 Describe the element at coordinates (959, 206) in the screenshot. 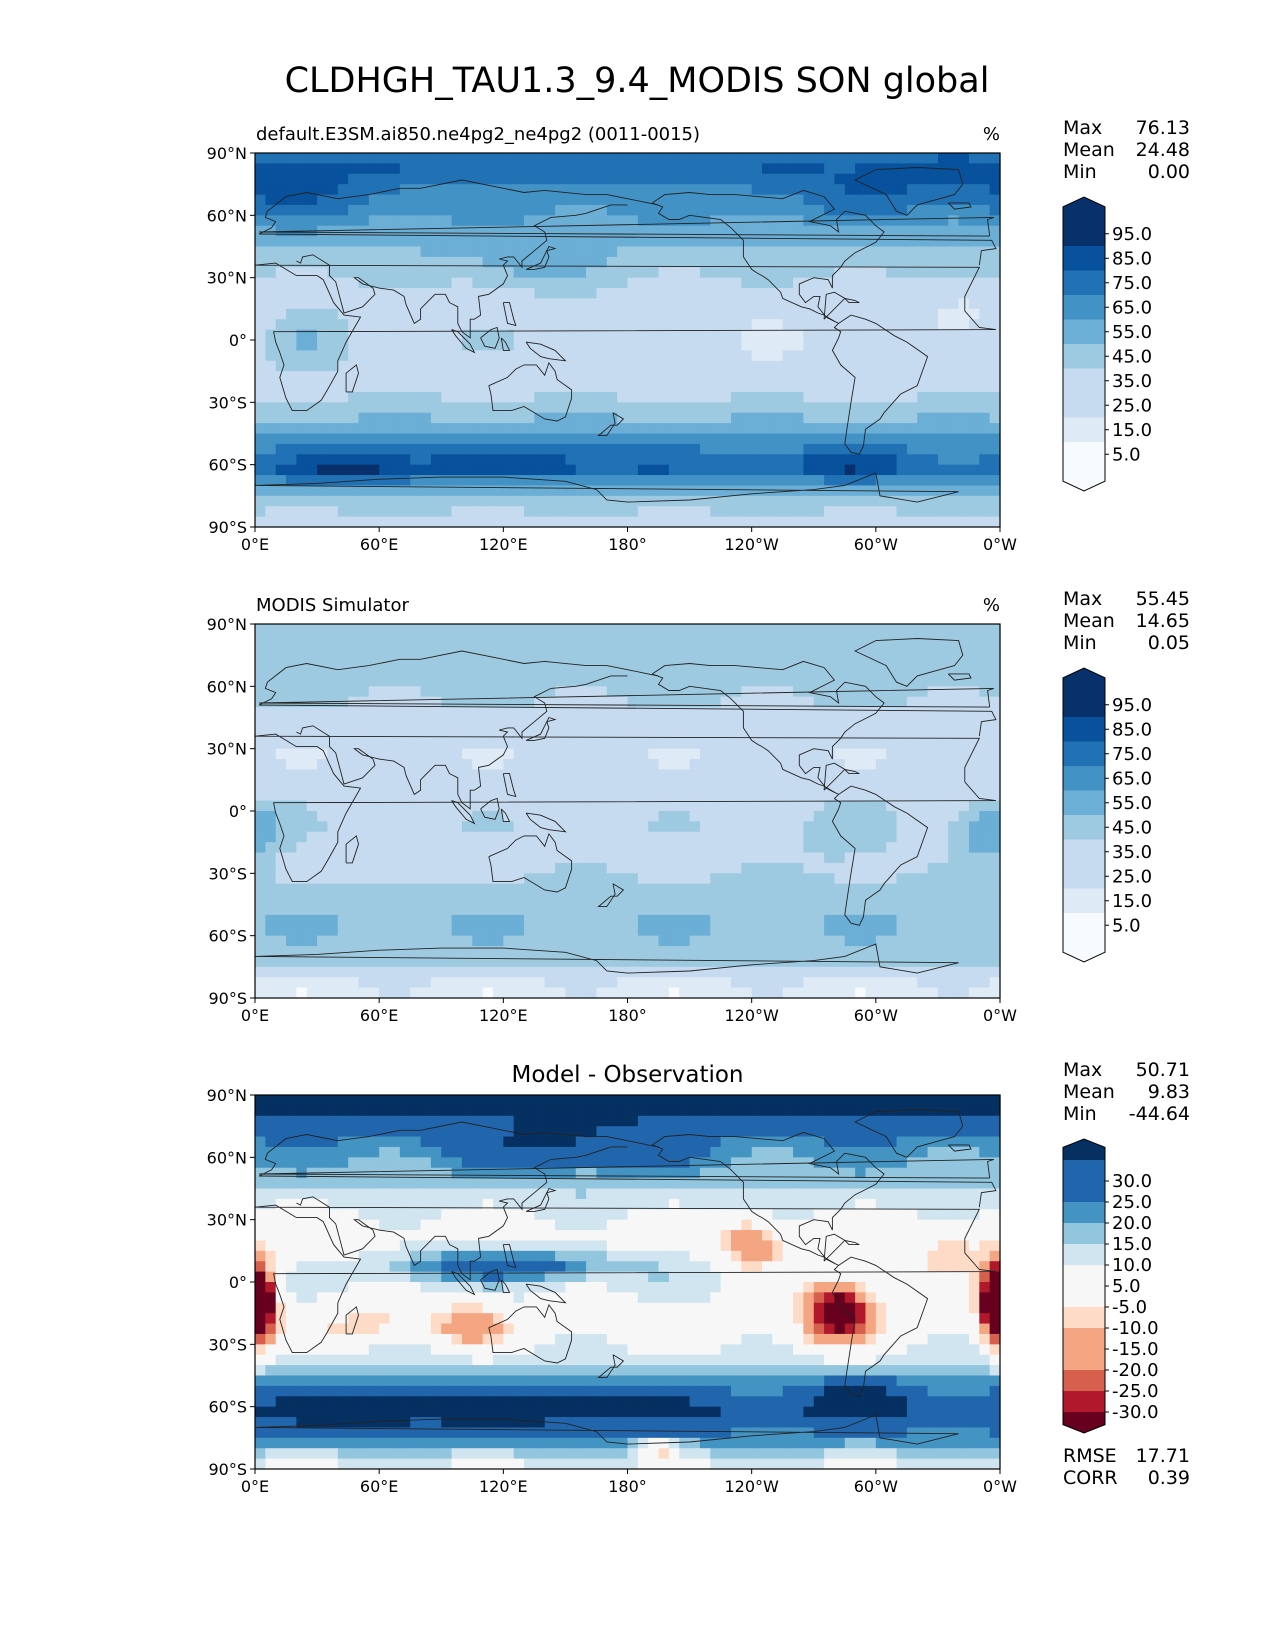

I see `coastline` at that location.